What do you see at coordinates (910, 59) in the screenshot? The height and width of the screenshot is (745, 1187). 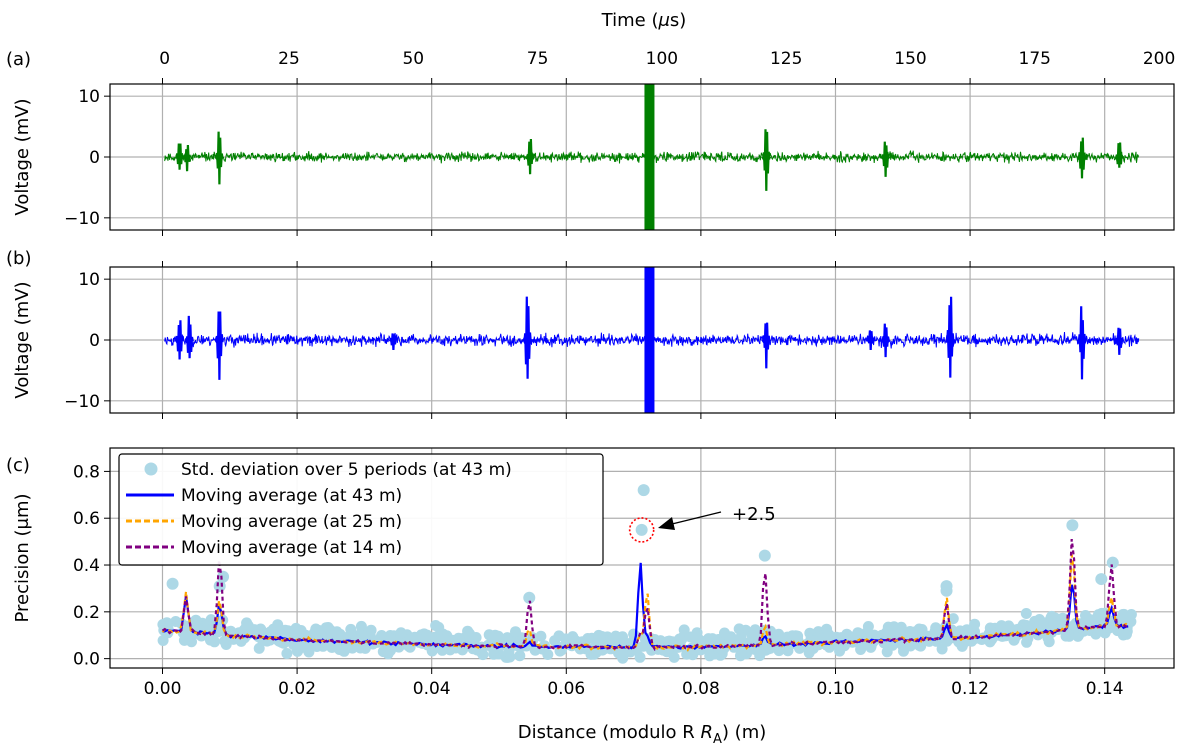 I see `top-tick-label: 150` at bounding box center [910, 59].